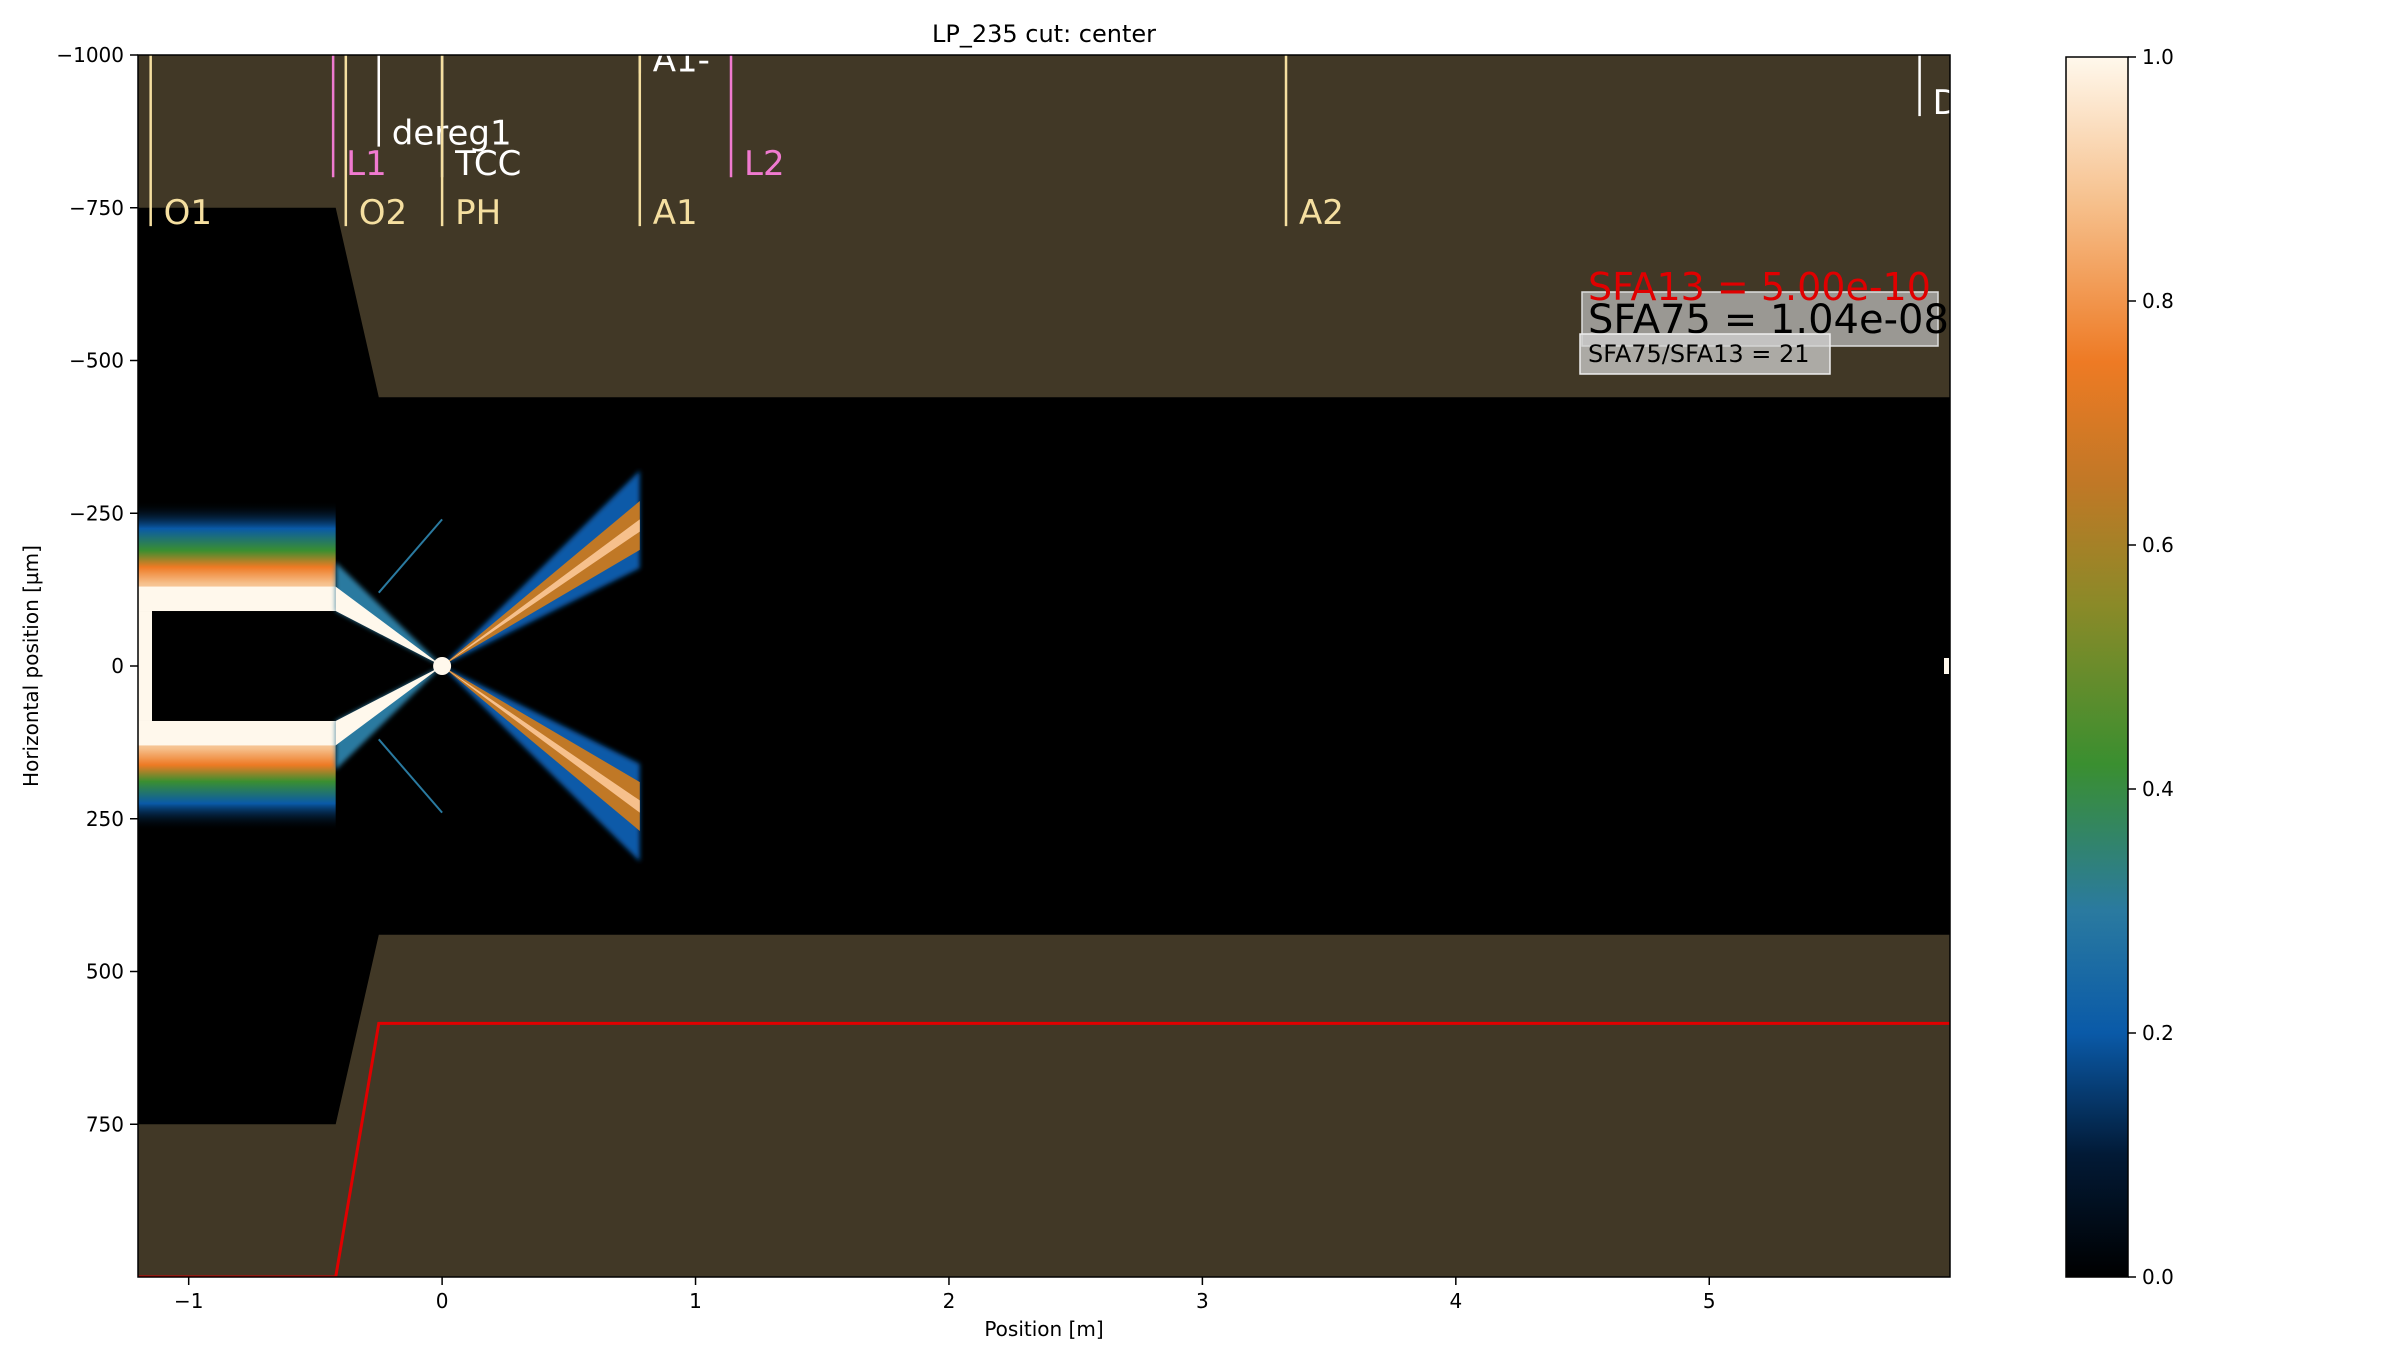 The width and height of the screenshot is (2400, 1350). I want to click on colorbar: 0.0 0.2 0.4 0.6 0.8 1.0, so click(2119, 667).